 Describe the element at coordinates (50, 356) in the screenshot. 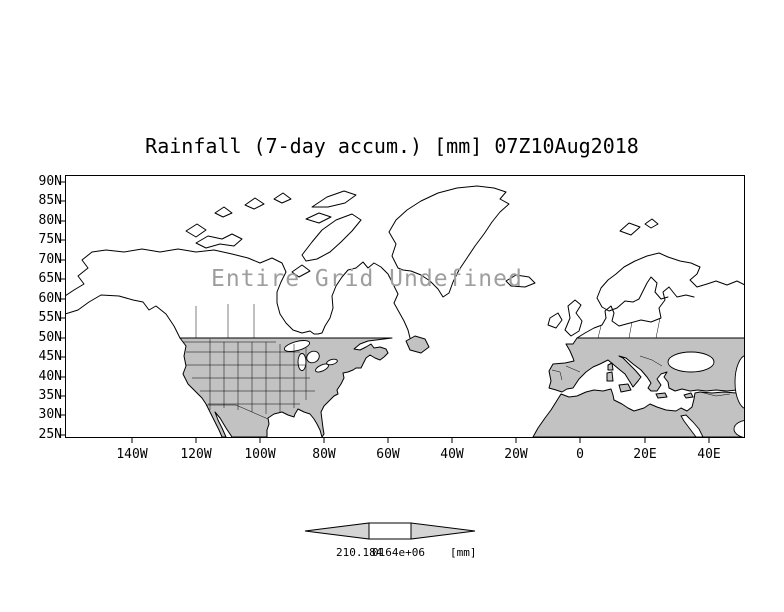

I see `lat-tick-label: 45N` at that location.